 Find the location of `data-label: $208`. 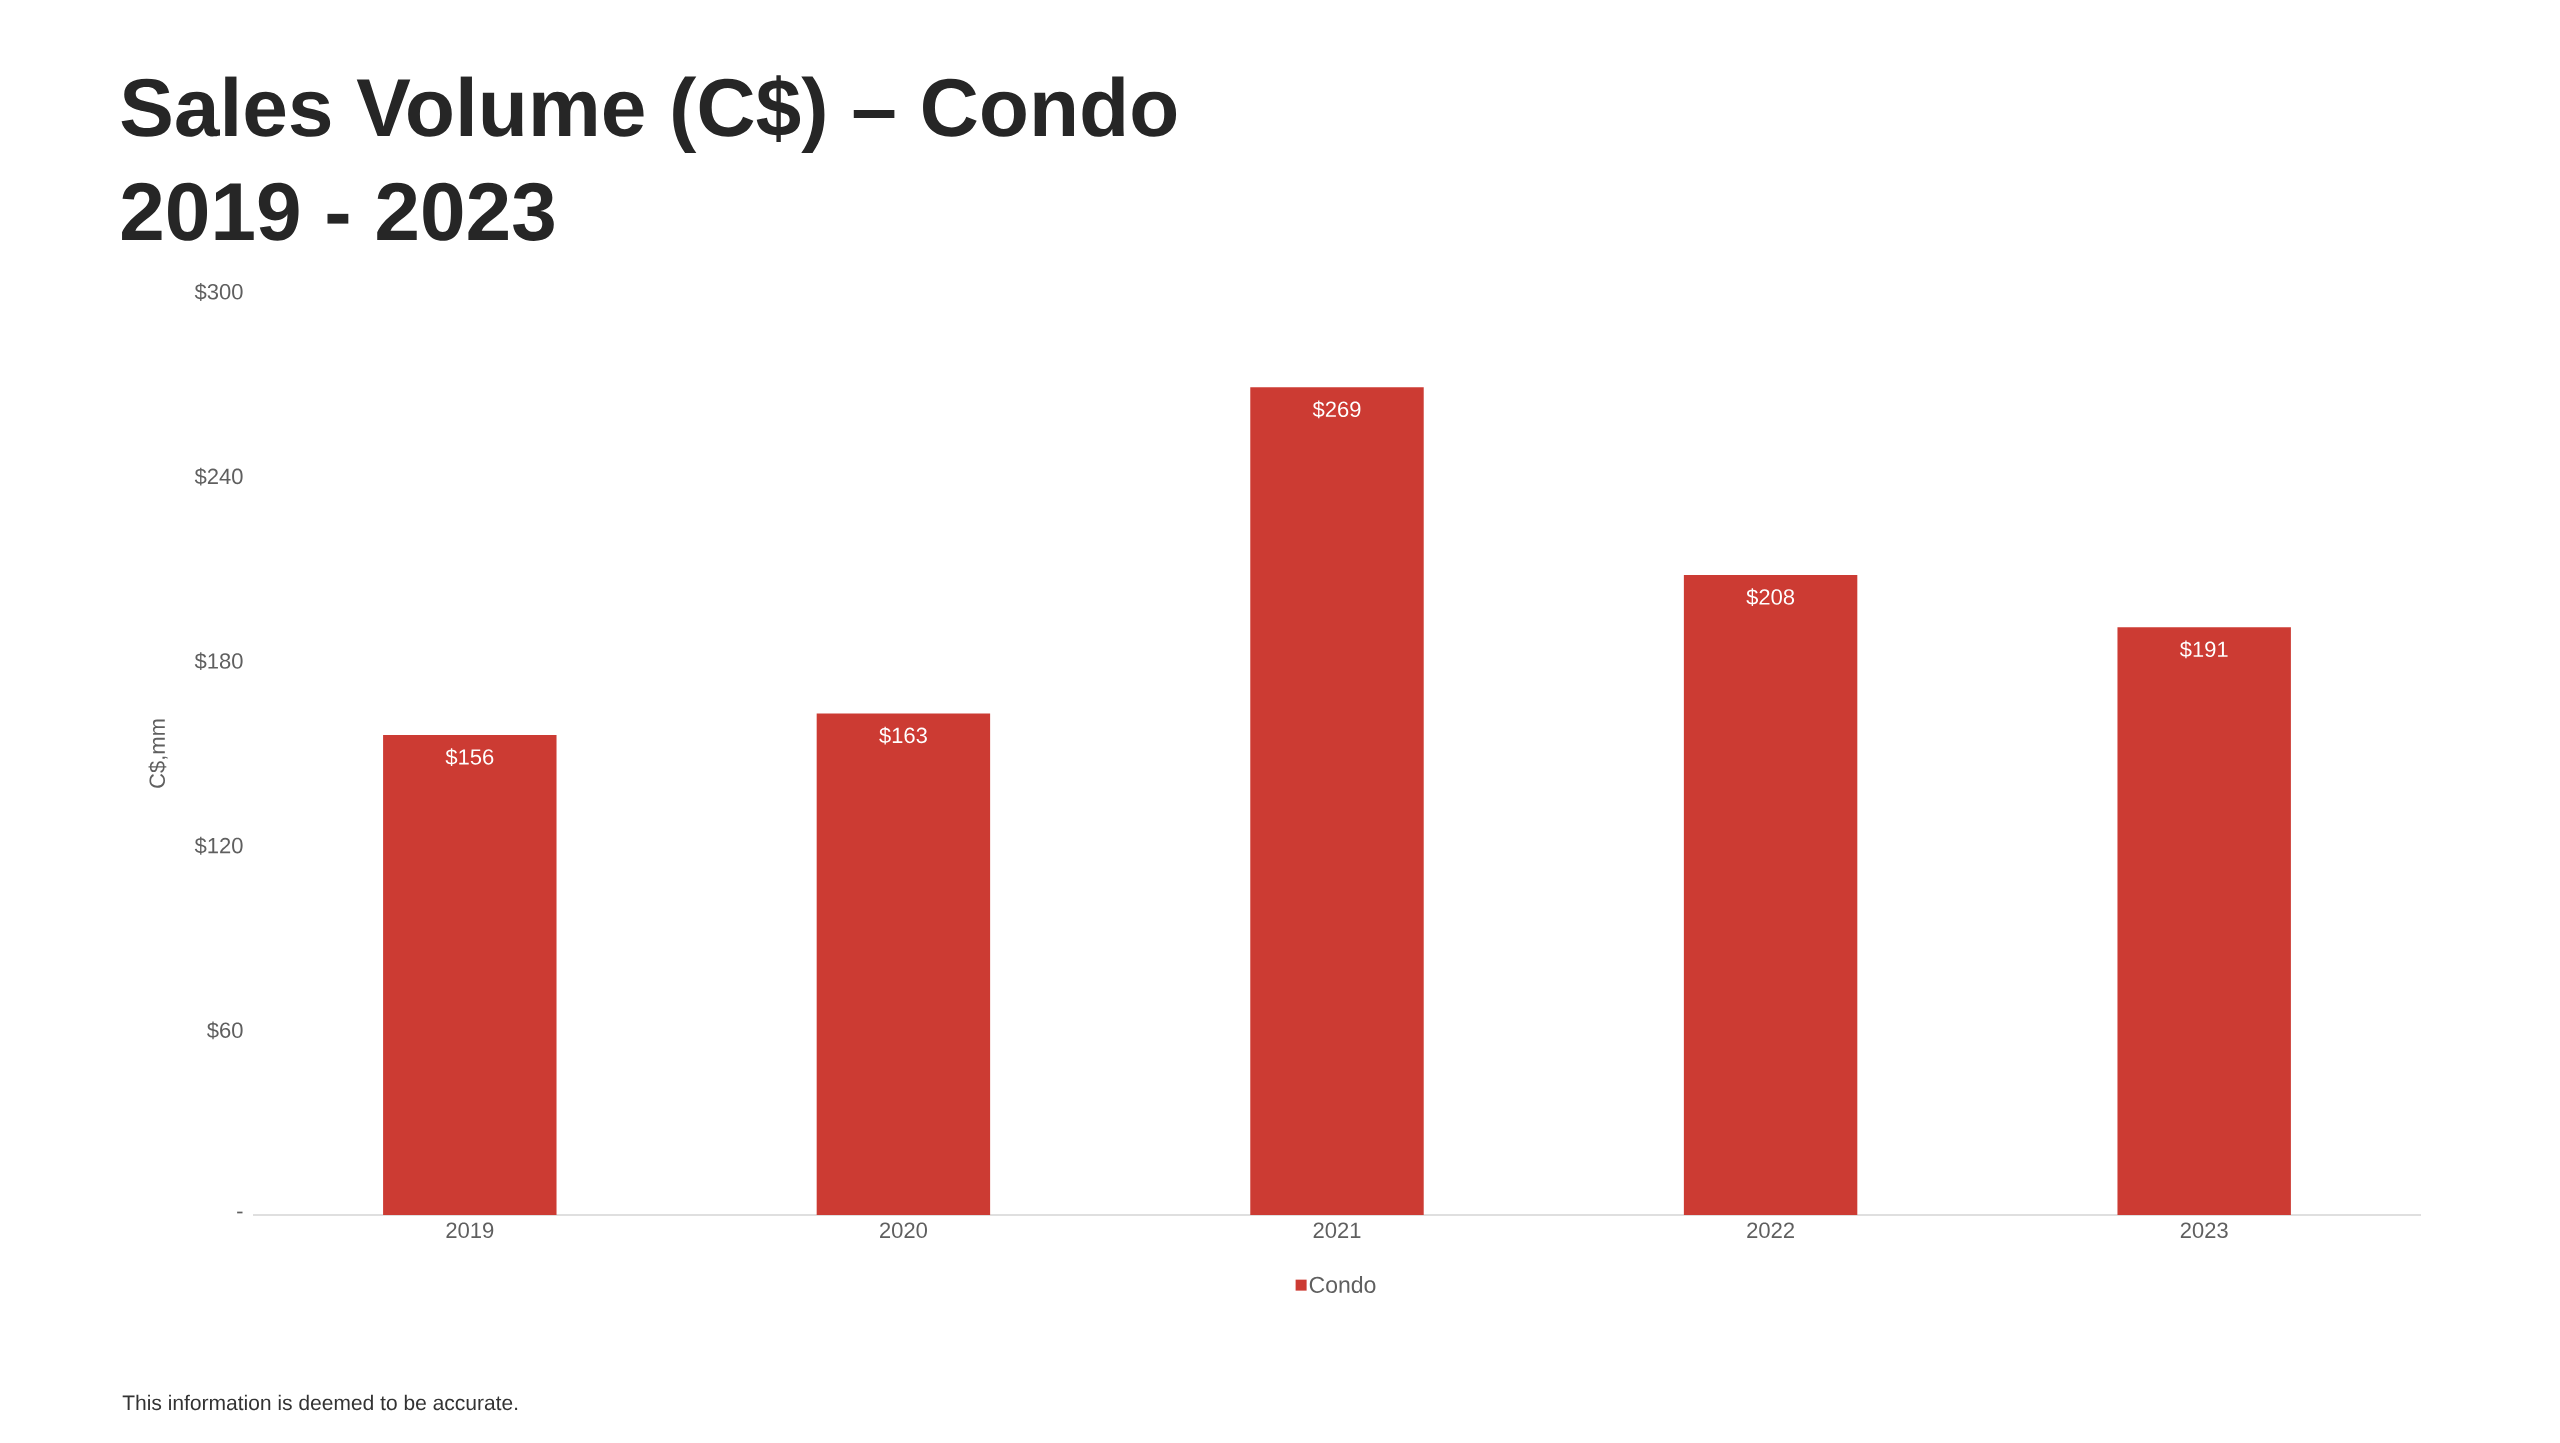

data-label: $208 is located at coordinates (1770, 597).